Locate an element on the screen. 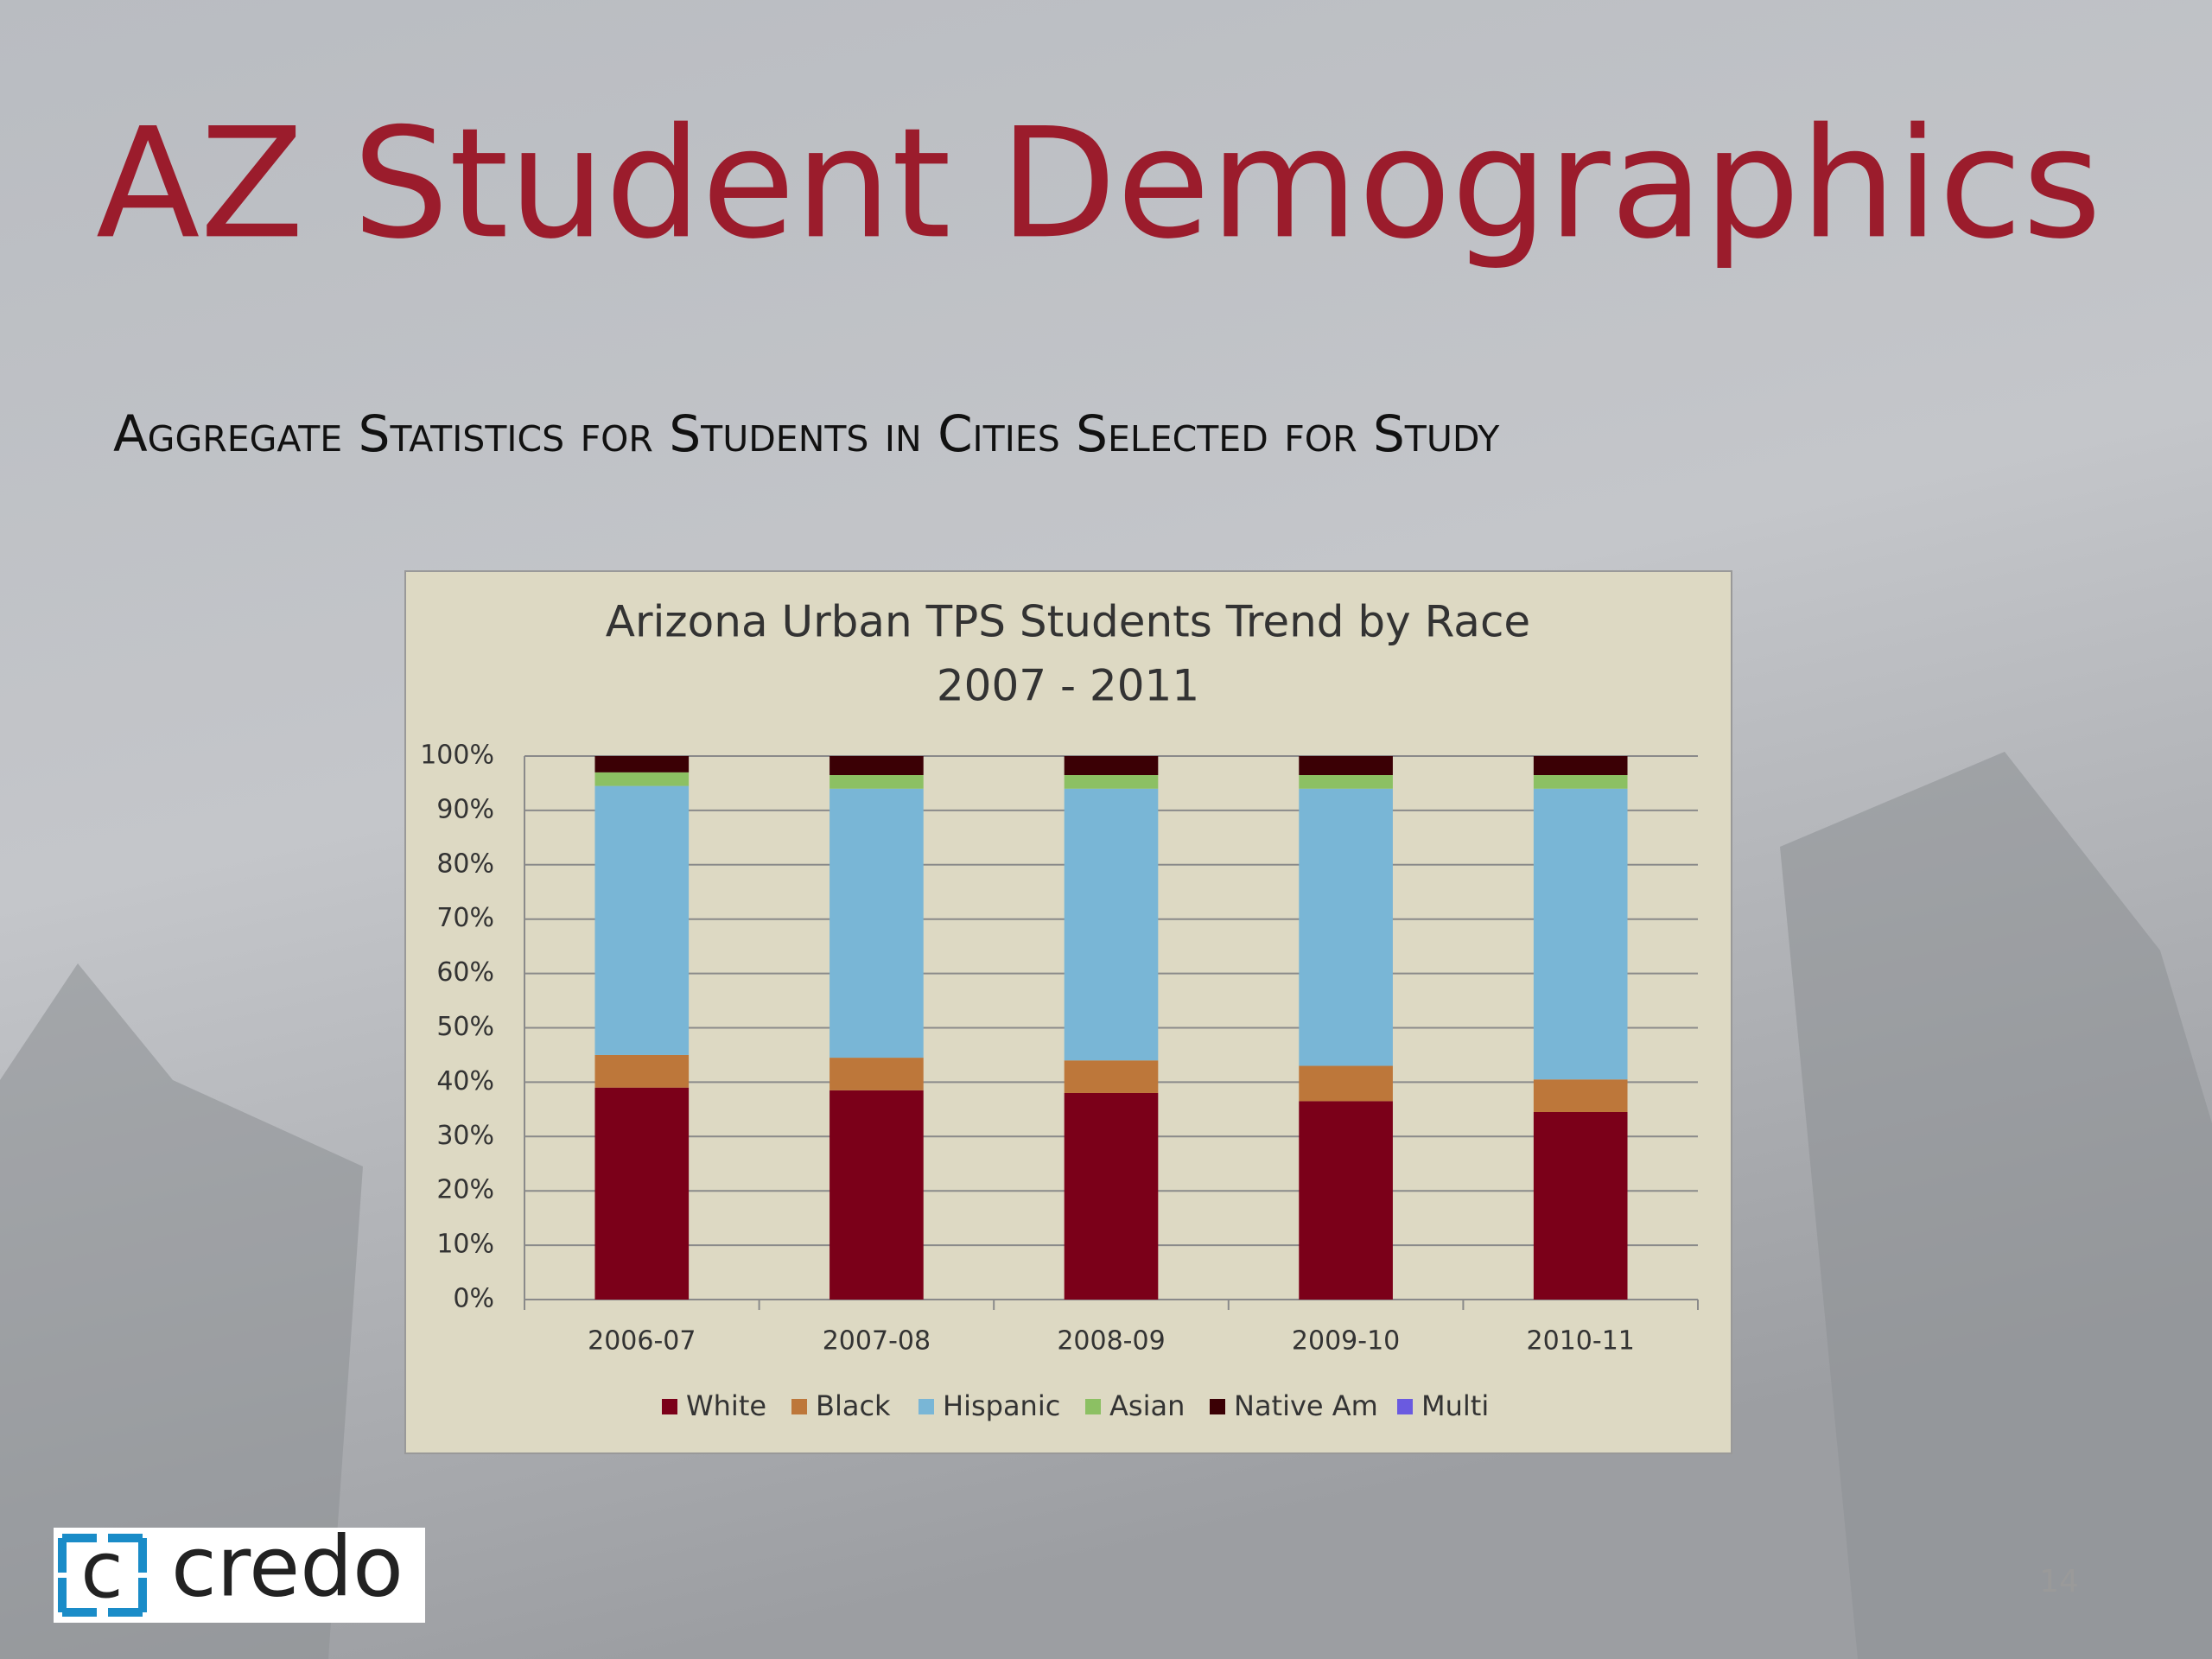 The width and height of the screenshot is (2212, 1659). x-tick-label: 2008-09 is located at coordinates (1111, 1341).